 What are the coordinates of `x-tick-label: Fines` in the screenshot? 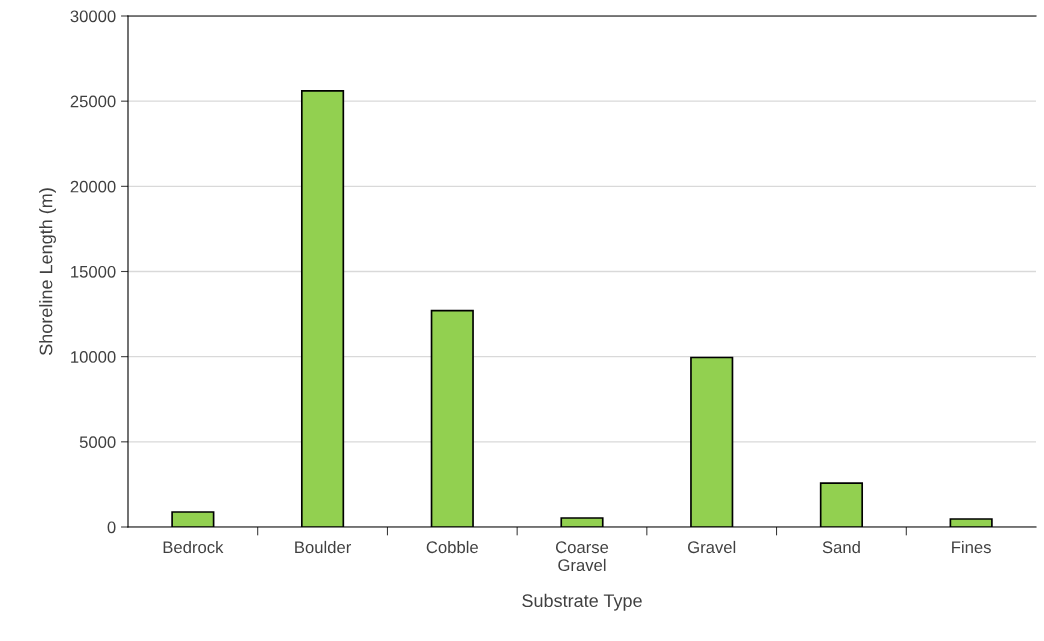 It's located at (971, 547).